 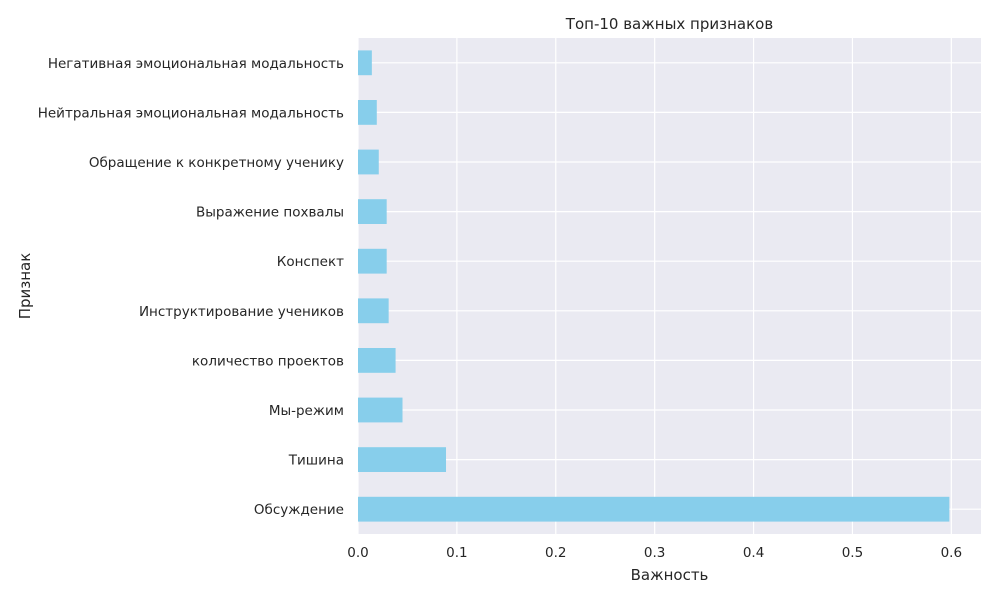 What do you see at coordinates (456, 553) in the screenshot?
I see `x-tick-label: 0.1` at bounding box center [456, 553].